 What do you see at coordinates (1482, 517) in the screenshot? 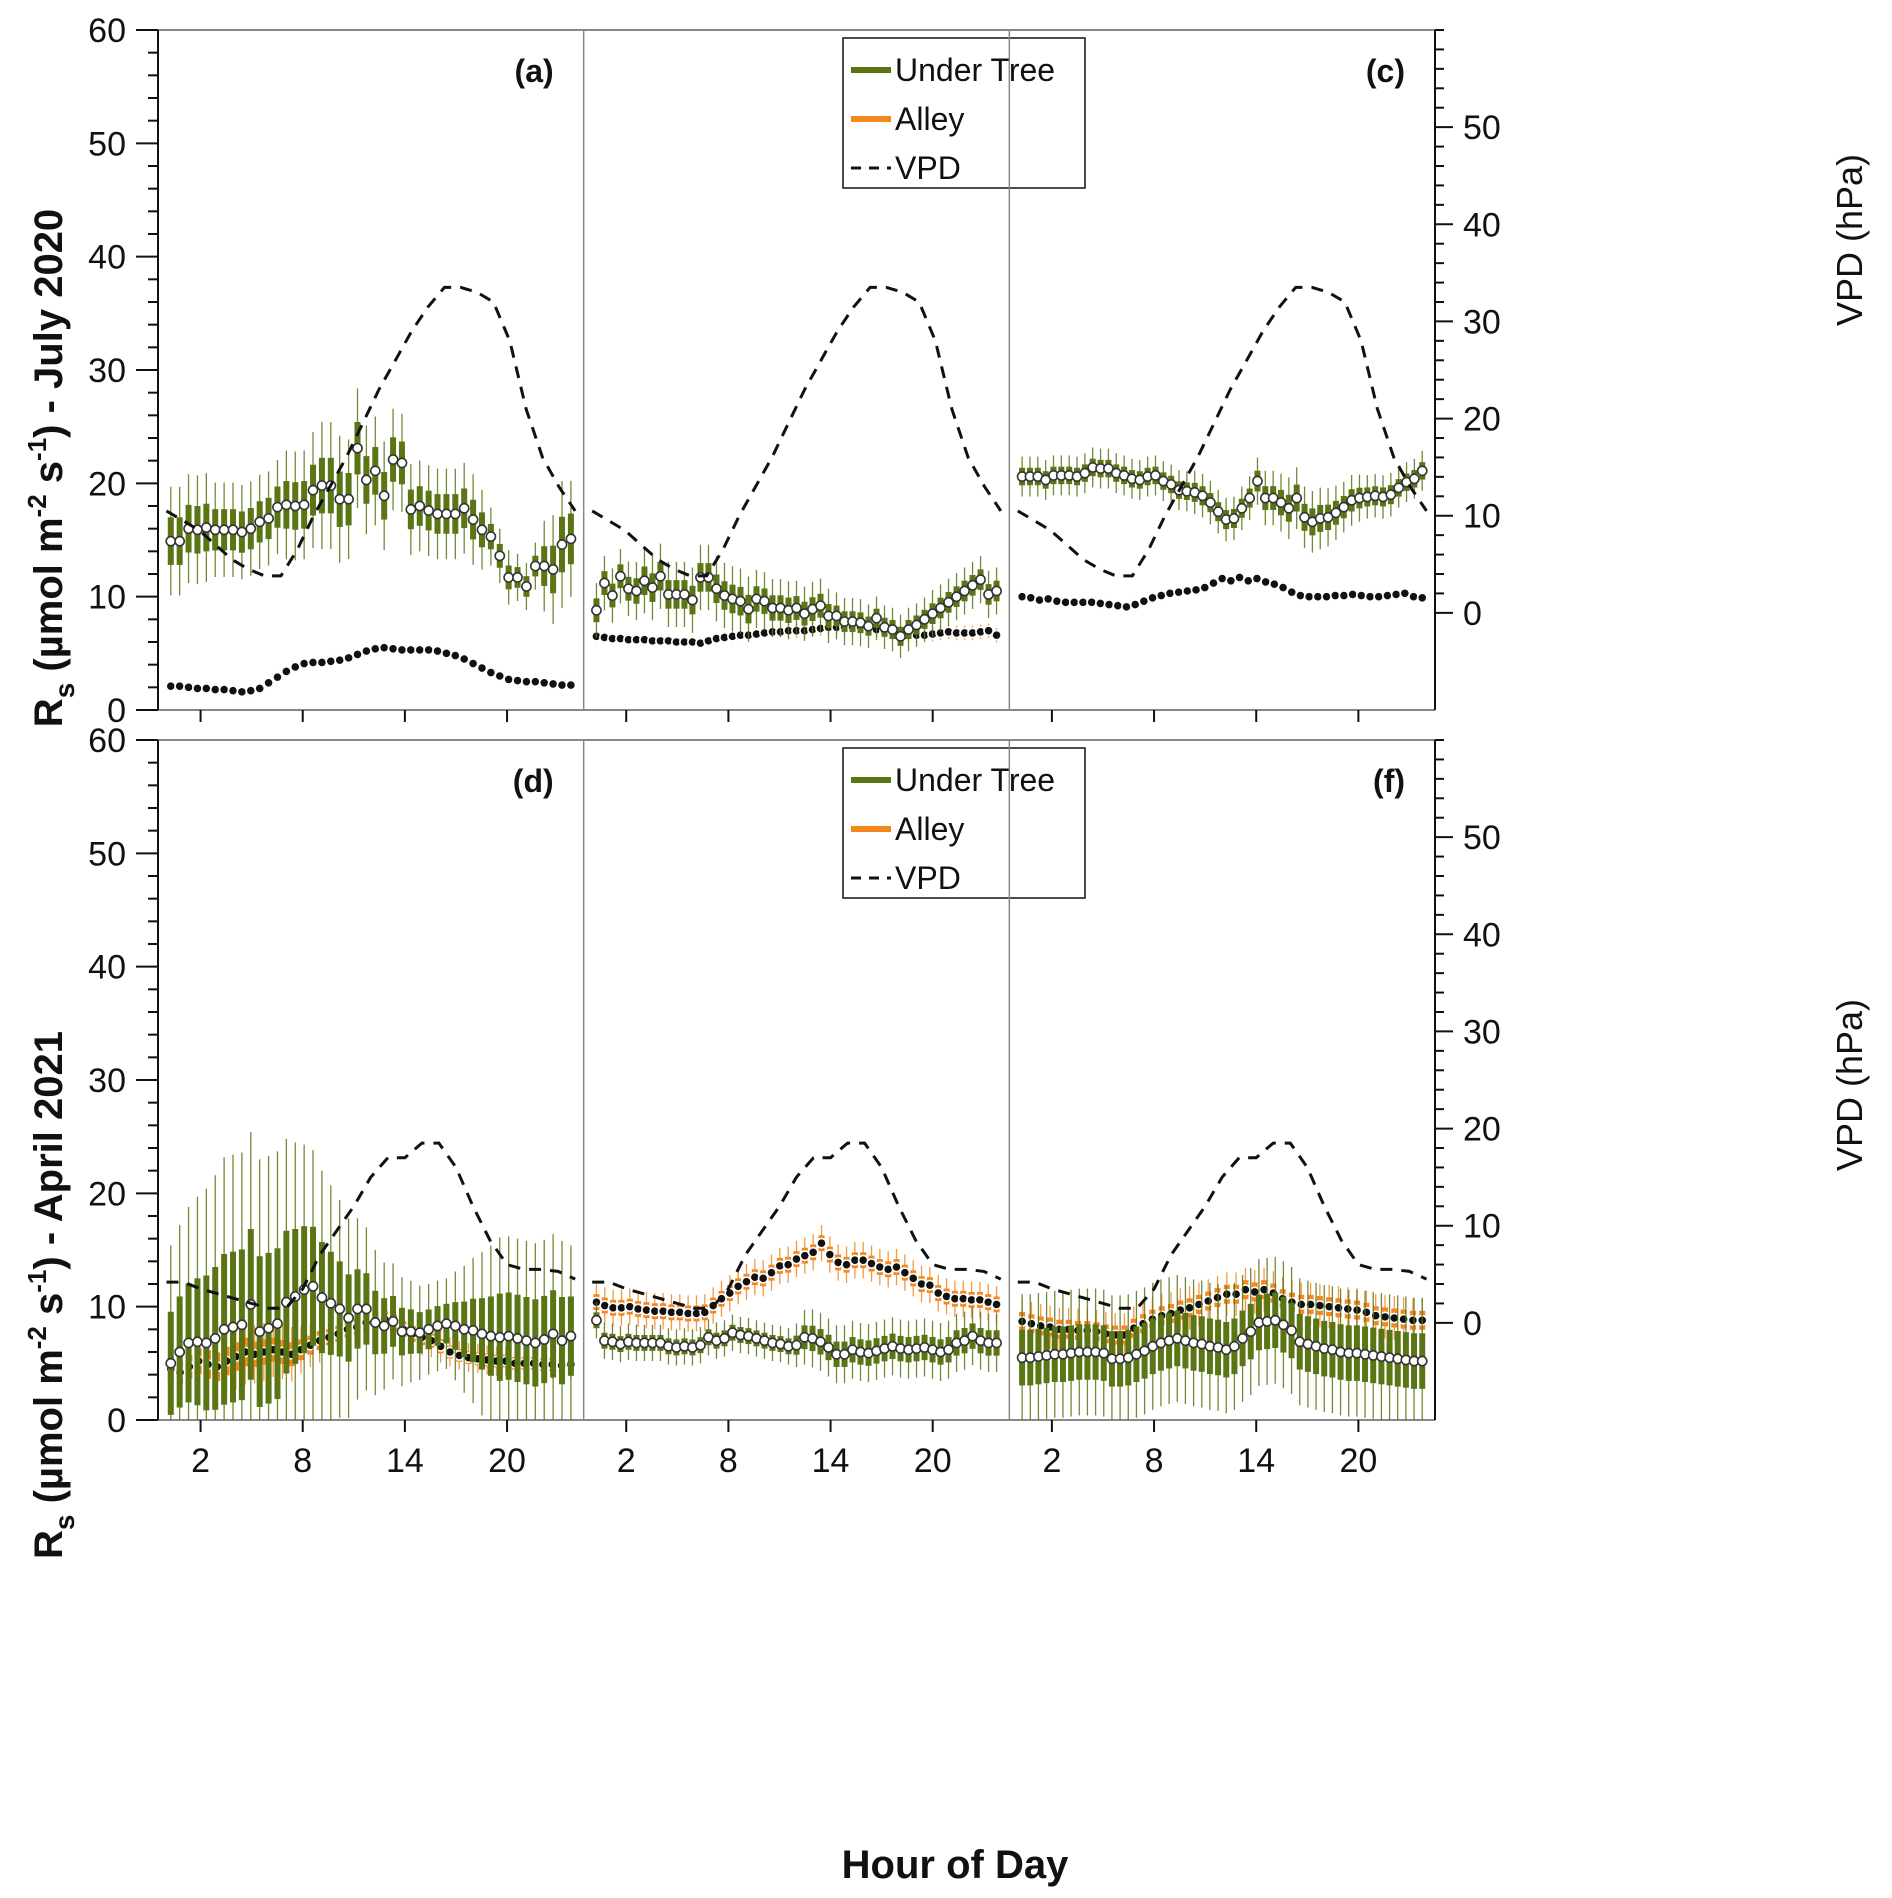
I see `y2-tick-label: 10` at bounding box center [1482, 517].